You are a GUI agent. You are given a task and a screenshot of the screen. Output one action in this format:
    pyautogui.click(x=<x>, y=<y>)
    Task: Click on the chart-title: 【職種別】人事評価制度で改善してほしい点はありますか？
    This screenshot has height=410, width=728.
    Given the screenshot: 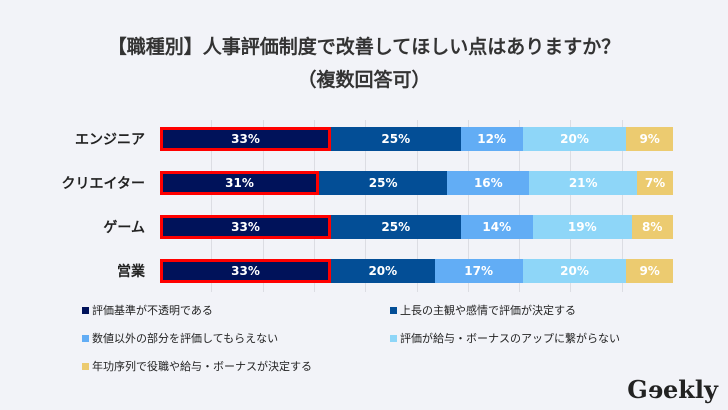 What is the action you would take?
    pyautogui.click(x=364, y=47)
    